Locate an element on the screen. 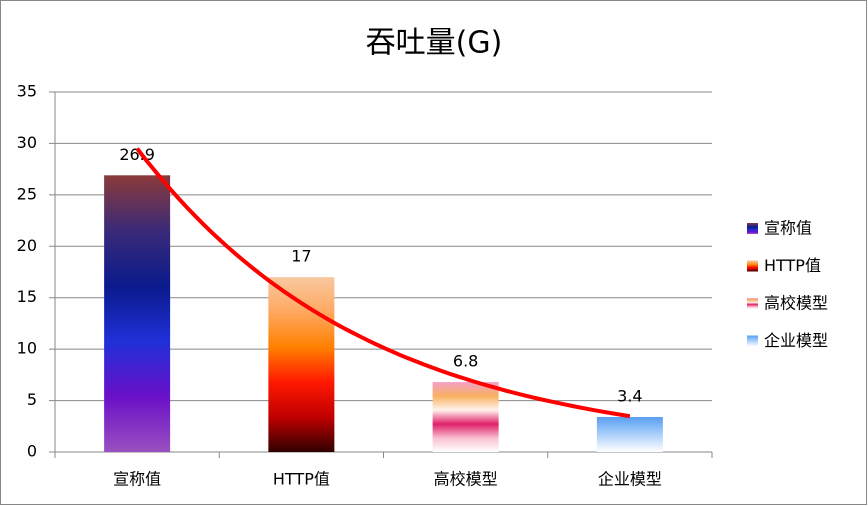  legend-label: HTTP值 is located at coordinates (792, 265).